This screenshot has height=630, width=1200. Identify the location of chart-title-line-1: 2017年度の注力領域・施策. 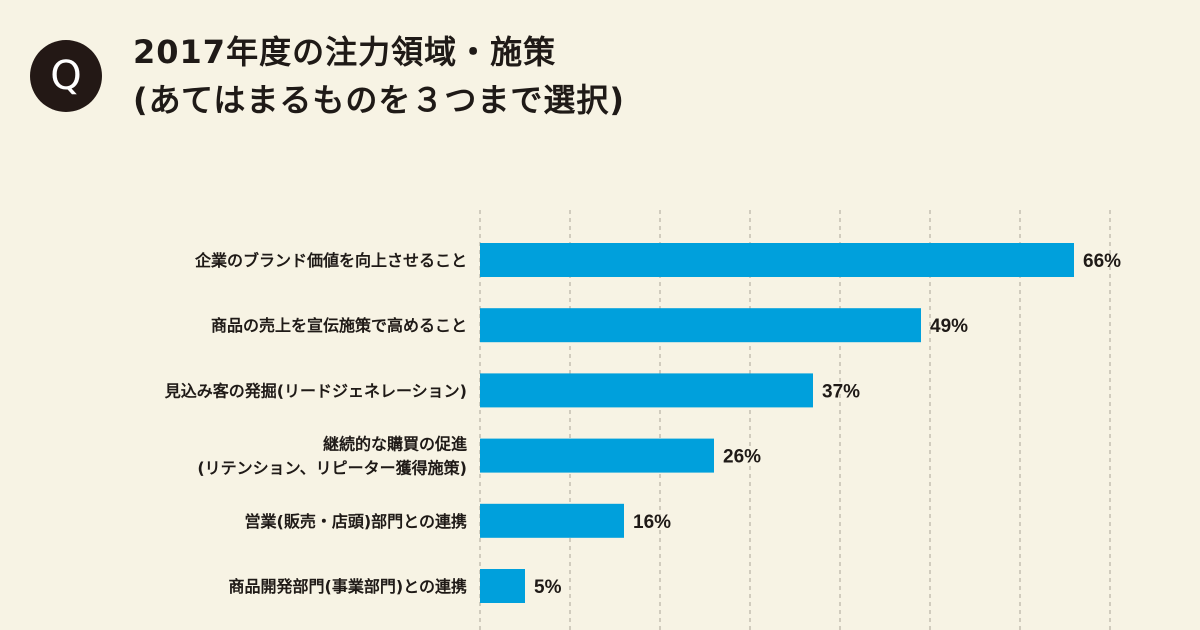
(345, 52).